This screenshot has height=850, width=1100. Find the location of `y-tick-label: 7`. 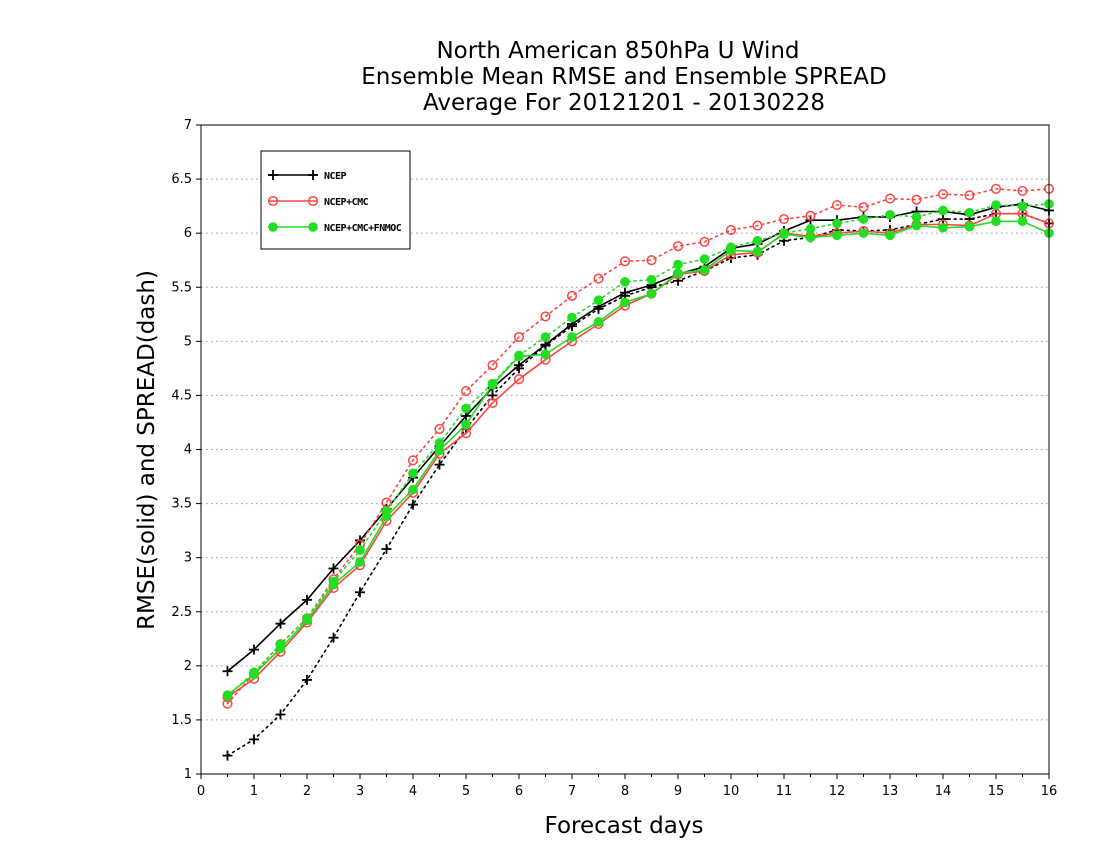

y-tick-label: 7 is located at coordinates (188, 125).